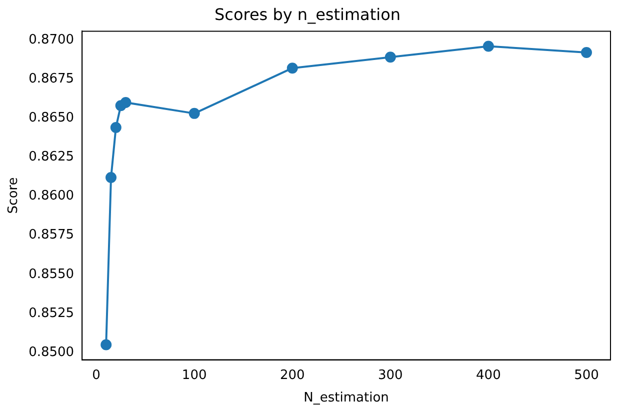 Image resolution: width=617 pixels, height=412 pixels. What do you see at coordinates (292, 375) in the screenshot?
I see `x-tick-label: 200` at bounding box center [292, 375].